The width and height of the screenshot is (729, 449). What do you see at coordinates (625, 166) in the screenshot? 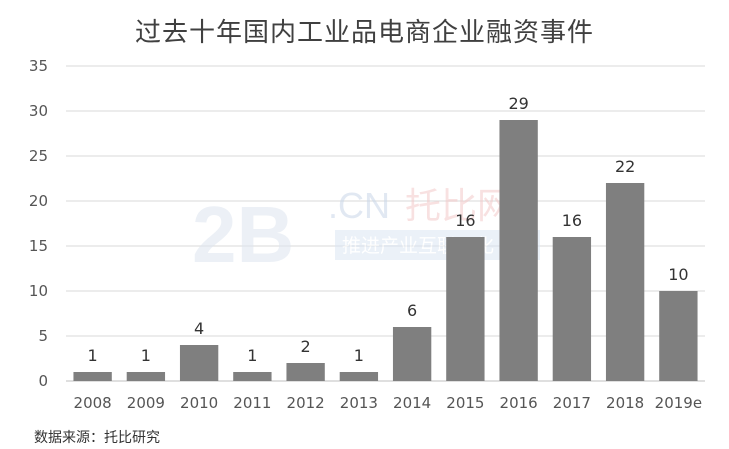
I see `data-label-2018: 22` at bounding box center [625, 166].